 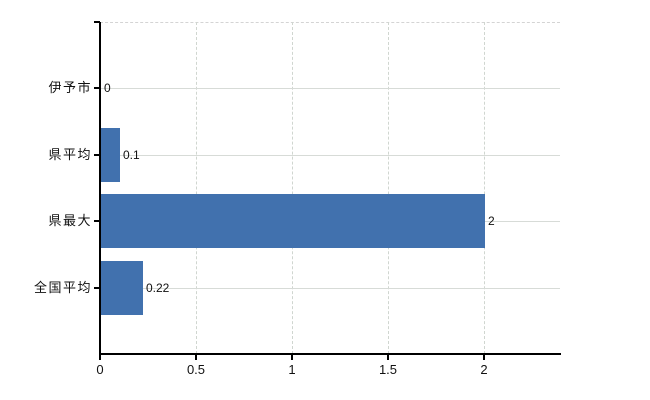 I want to click on x-tick-label: 1, so click(x=292, y=369).